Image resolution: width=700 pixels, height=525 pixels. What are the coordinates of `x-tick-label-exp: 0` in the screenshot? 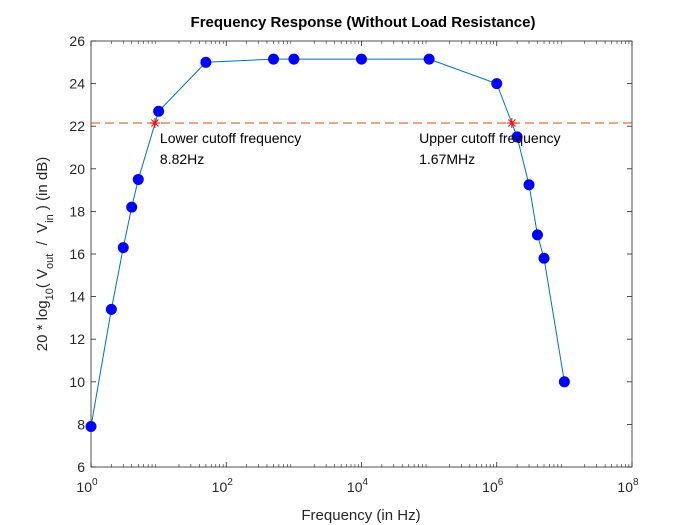 It's located at (95, 482).